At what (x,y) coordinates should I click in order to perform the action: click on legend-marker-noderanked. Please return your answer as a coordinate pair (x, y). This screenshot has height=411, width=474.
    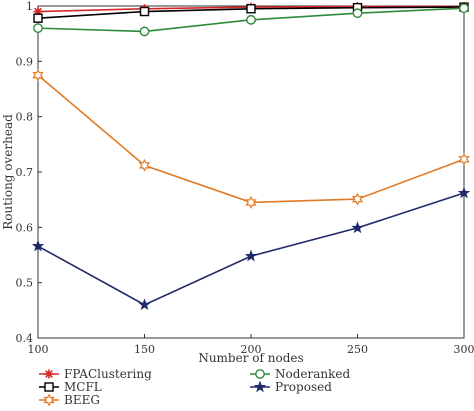
    Looking at the image, I should click on (260, 374).